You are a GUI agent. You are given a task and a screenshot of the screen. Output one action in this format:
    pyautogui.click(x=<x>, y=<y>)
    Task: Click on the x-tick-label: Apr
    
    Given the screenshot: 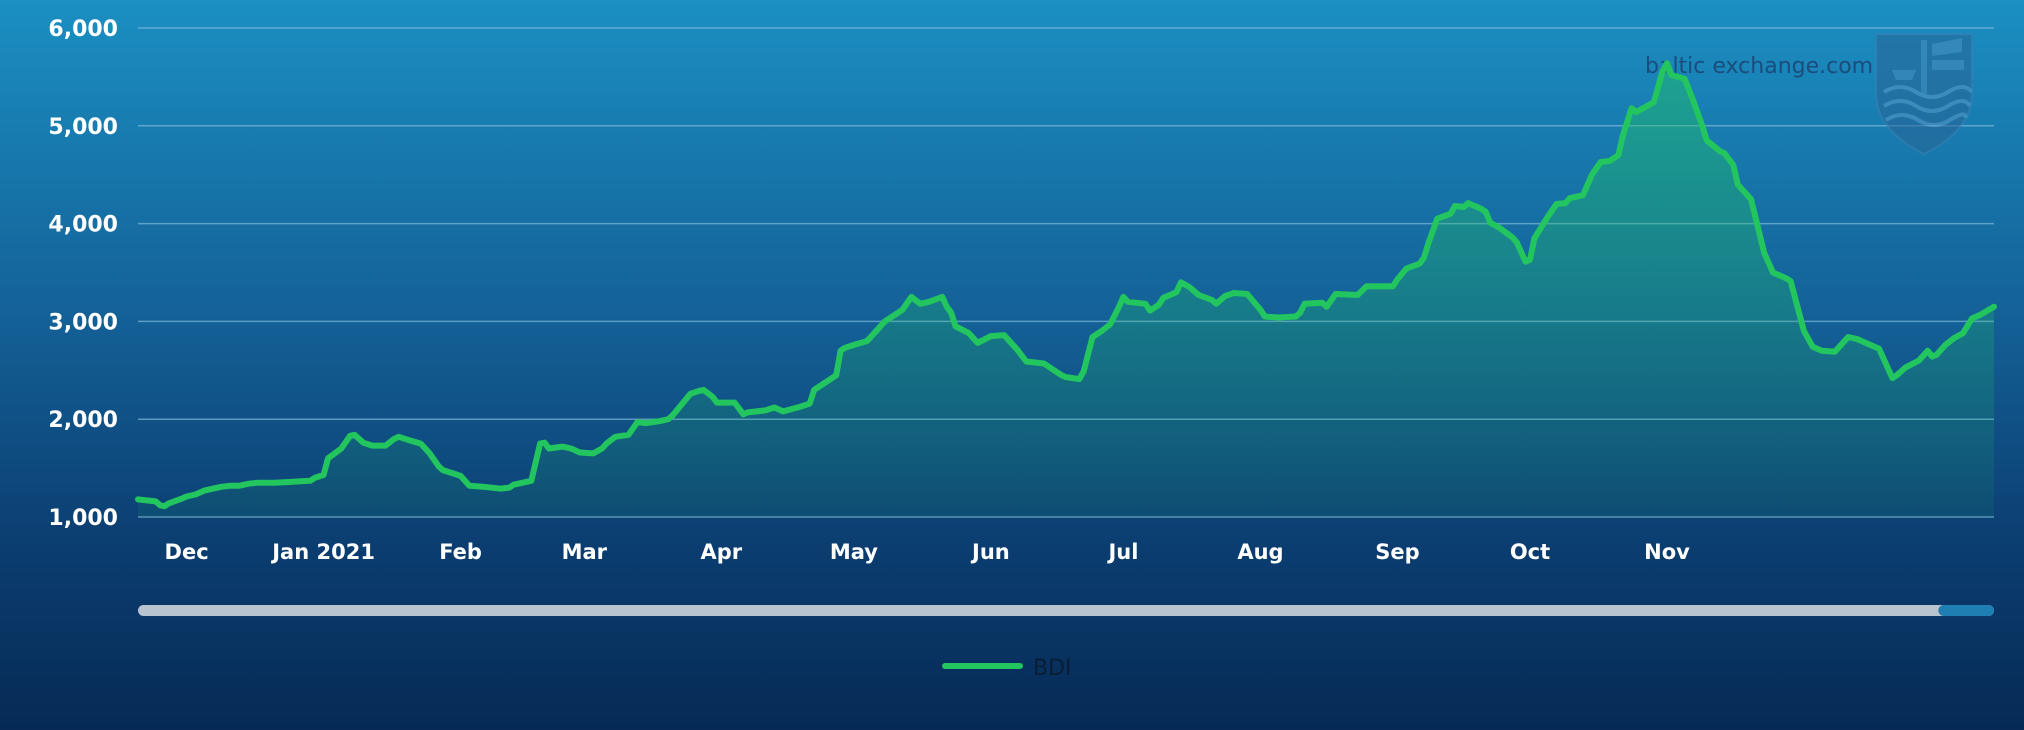 What is the action you would take?
    pyautogui.click(x=721, y=552)
    